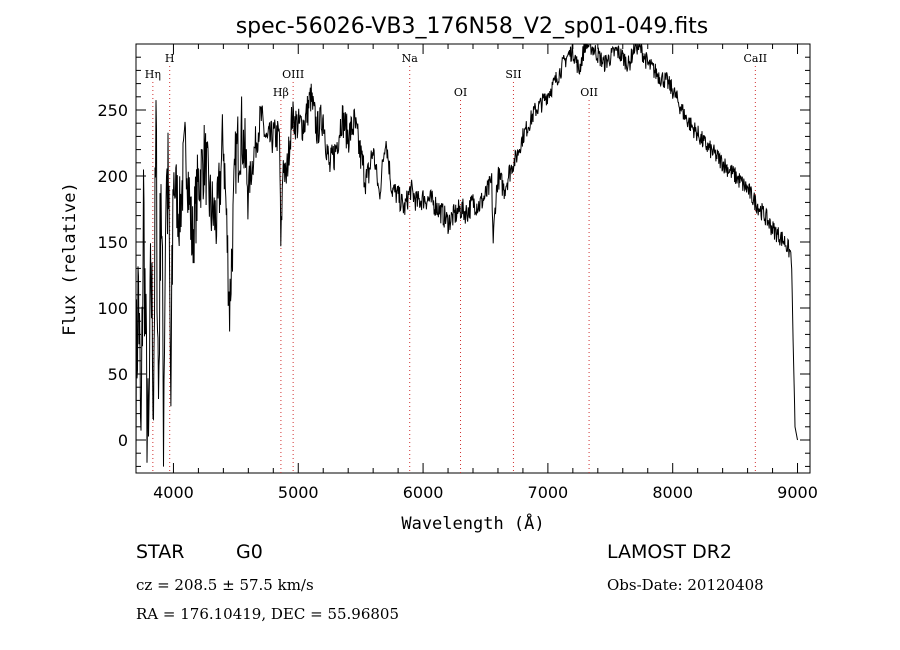 This screenshot has height=650, width=900. Describe the element at coordinates (513, 74) in the screenshot. I see `line-marker-label: SII` at that location.